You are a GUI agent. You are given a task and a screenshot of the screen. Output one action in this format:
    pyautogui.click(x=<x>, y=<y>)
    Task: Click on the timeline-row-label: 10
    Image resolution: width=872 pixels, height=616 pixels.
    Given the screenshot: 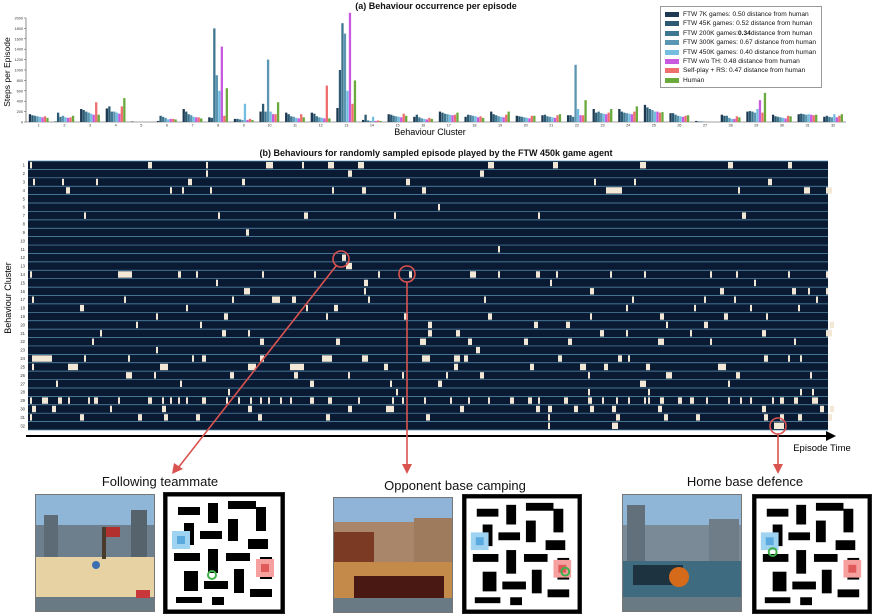 What is the action you would take?
    pyautogui.click(x=22, y=240)
    